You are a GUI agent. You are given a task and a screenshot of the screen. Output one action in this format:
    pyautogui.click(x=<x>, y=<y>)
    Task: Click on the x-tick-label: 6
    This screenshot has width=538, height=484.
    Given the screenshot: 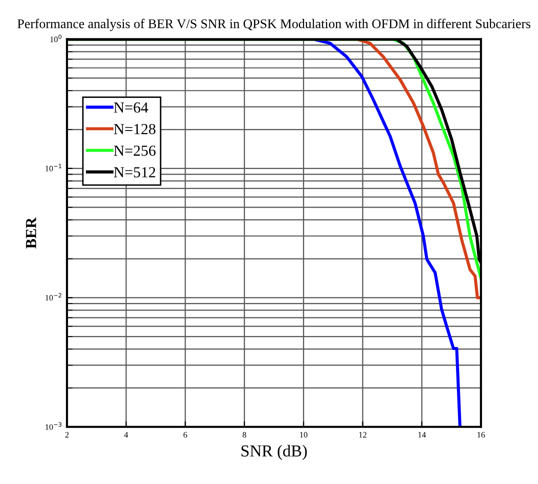 What is the action you would take?
    pyautogui.click(x=186, y=435)
    